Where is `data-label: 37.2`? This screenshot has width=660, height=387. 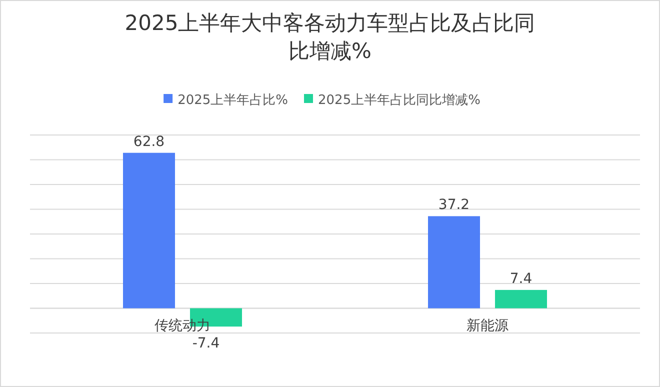
data-label: 37.2 is located at coordinates (454, 205).